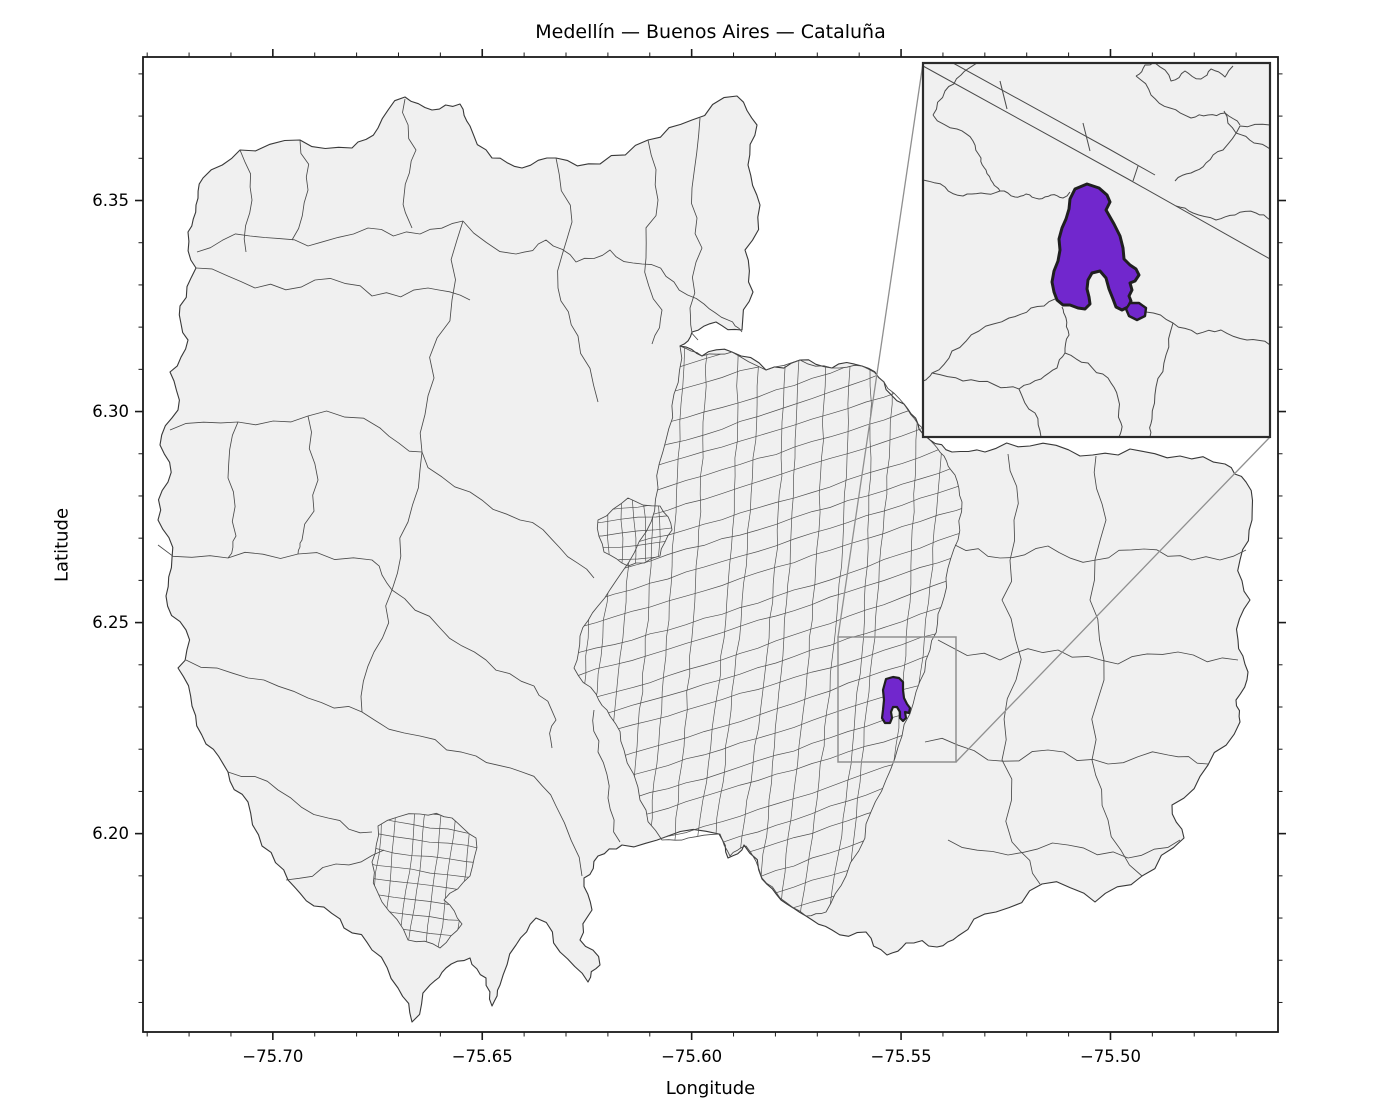 The width and height of the screenshot is (1400, 1120). I want to click on x-tick-label: −75.50, so click(1110, 1056).